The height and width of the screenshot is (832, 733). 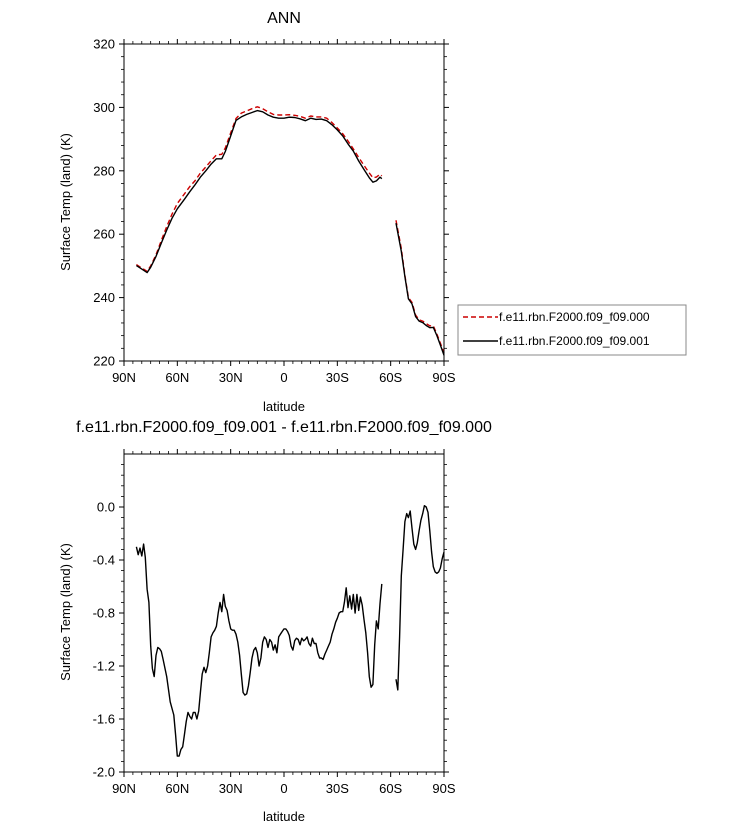 What do you see at coordinates (104, 666) in the screenshot?
I see `bottom-y-tick-label: -1.2` at bounding box center [104, 666].